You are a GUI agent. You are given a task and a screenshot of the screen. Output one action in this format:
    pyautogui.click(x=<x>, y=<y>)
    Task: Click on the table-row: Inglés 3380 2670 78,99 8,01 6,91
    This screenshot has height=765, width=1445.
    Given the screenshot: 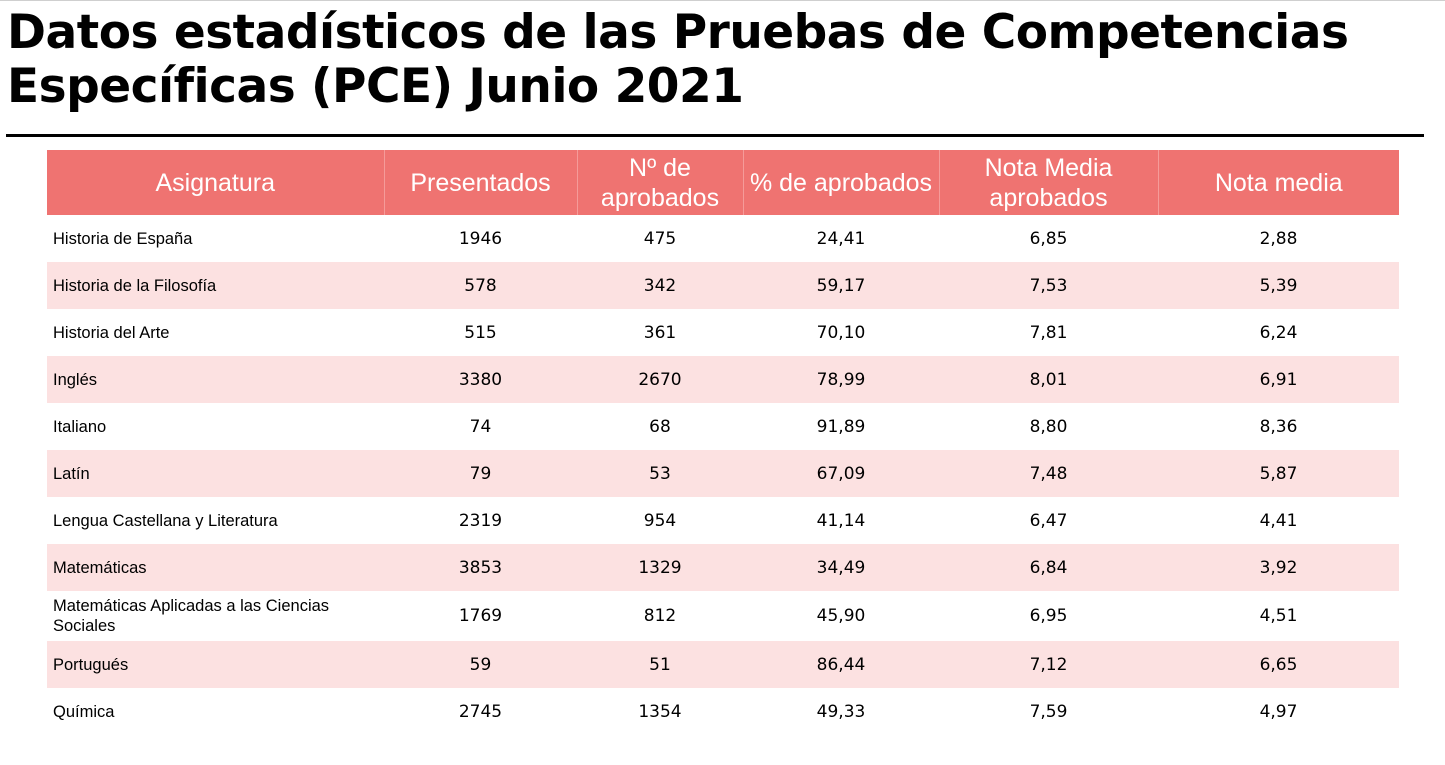 What is the action you would take?
    pyautogui.click(x=723, y=379)
    